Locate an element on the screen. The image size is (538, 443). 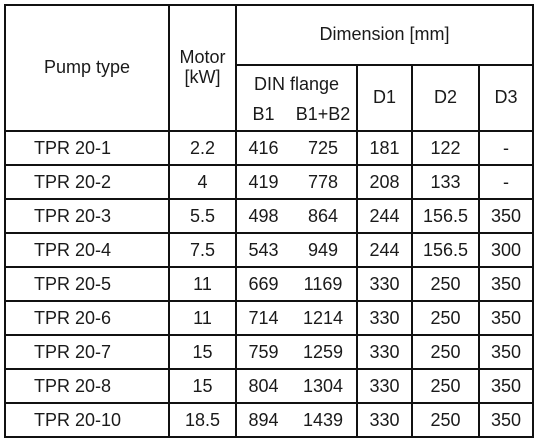
cell-motor: 7.5 is located at coordinates (202, 250).